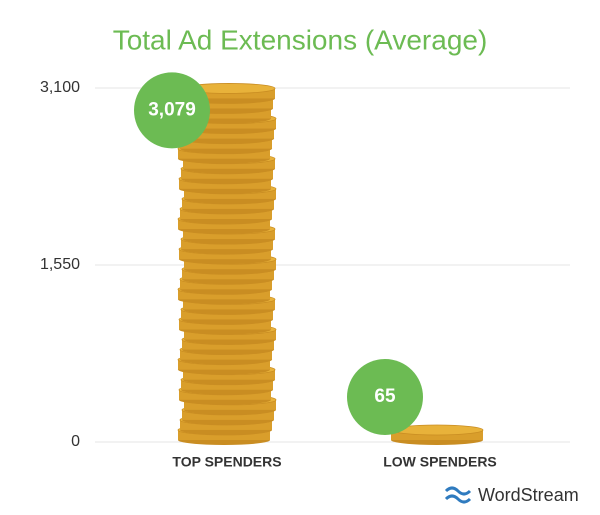  I want to click on x-tick-label: TOP SPENDERS, so click(226, 462).